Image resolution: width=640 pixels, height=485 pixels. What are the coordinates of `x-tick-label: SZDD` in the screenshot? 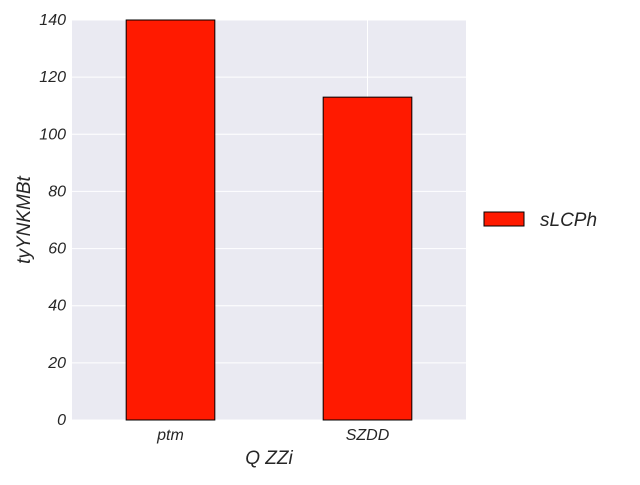 It's located at (368, 435).